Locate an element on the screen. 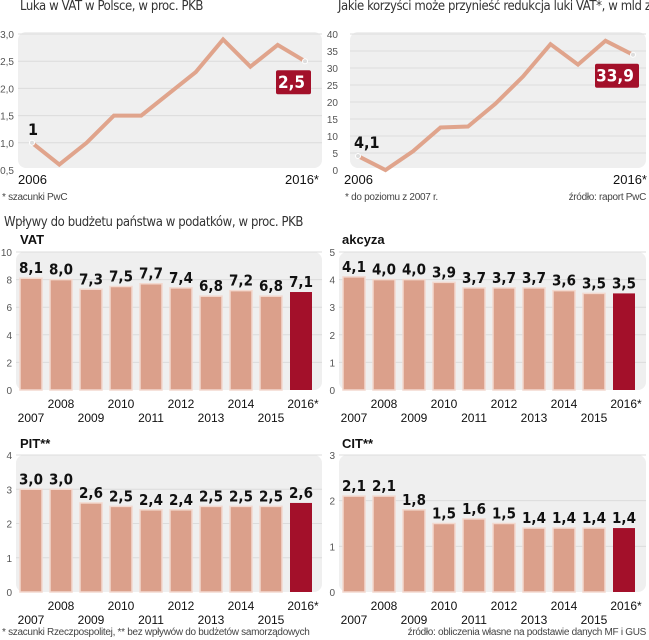  panel-label-cit: CIT** is located at coordinates (358, 443).